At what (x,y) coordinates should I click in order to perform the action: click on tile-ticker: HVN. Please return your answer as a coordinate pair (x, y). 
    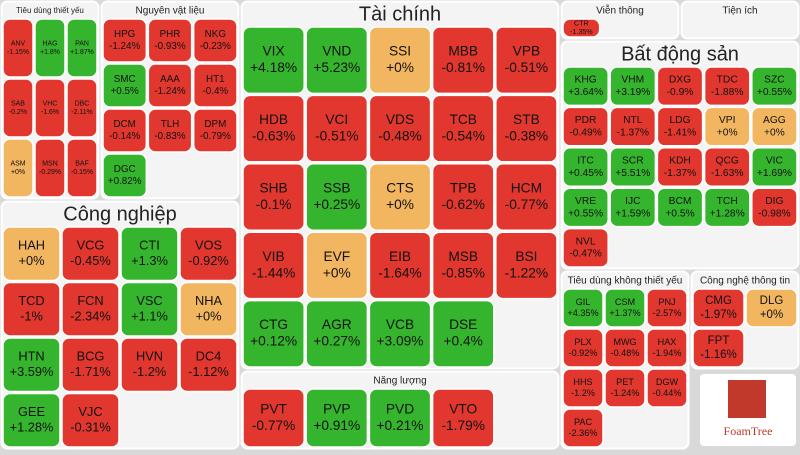
    Looking at the image, I should click on (149, 355).